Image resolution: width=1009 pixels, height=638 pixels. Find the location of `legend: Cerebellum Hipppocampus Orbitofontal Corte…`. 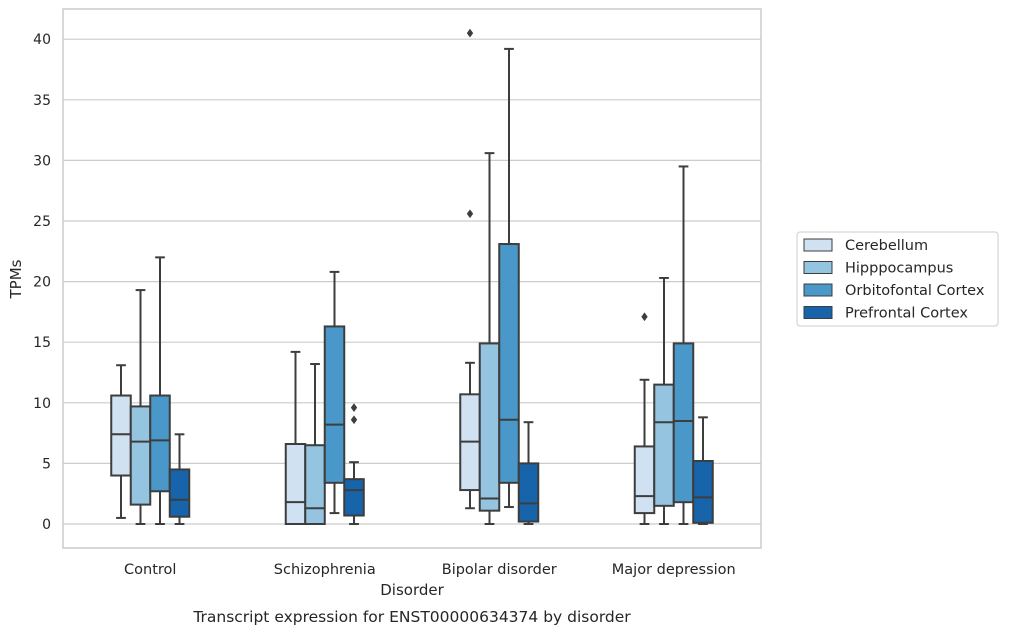

legend: Cerebellum Hipppocampus Orbitofontal Corte… is located at coordinates (897, 279).